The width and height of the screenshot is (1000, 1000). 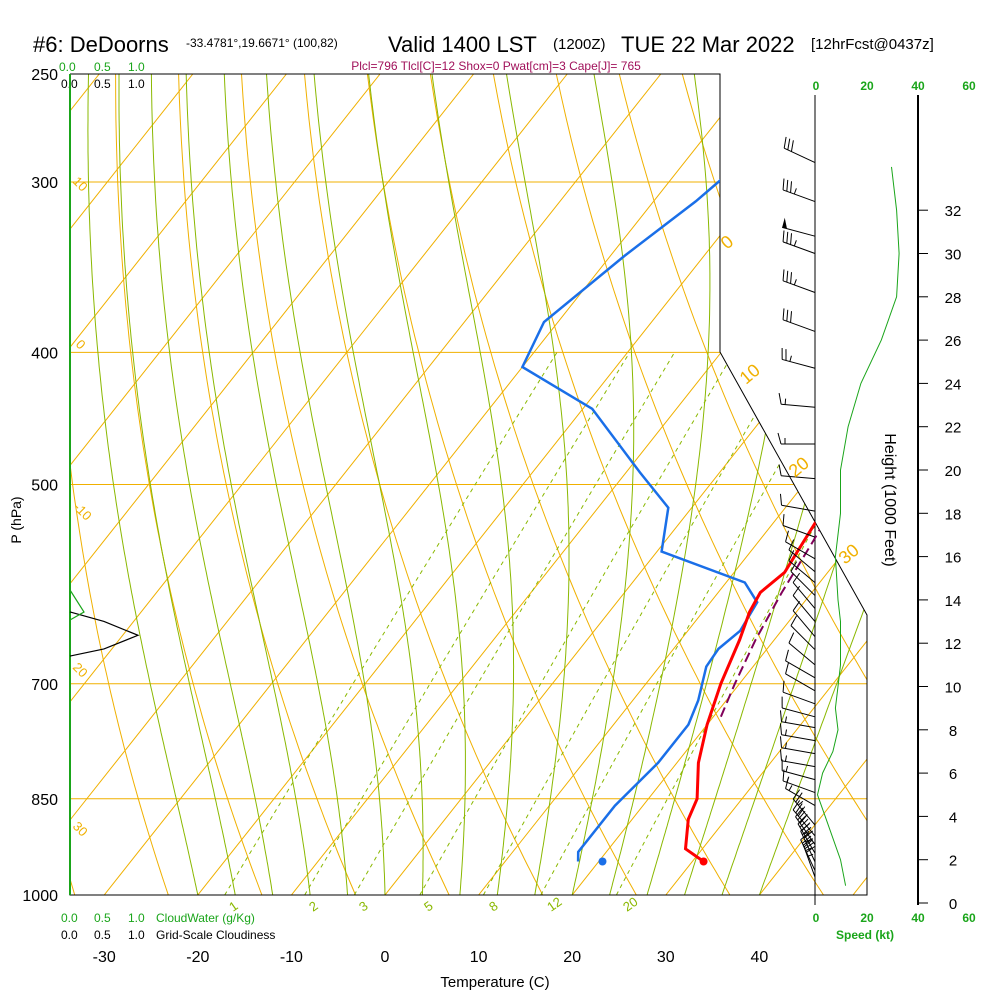 I want to click on height-tick-label: 32, so click(x=953, y=211).